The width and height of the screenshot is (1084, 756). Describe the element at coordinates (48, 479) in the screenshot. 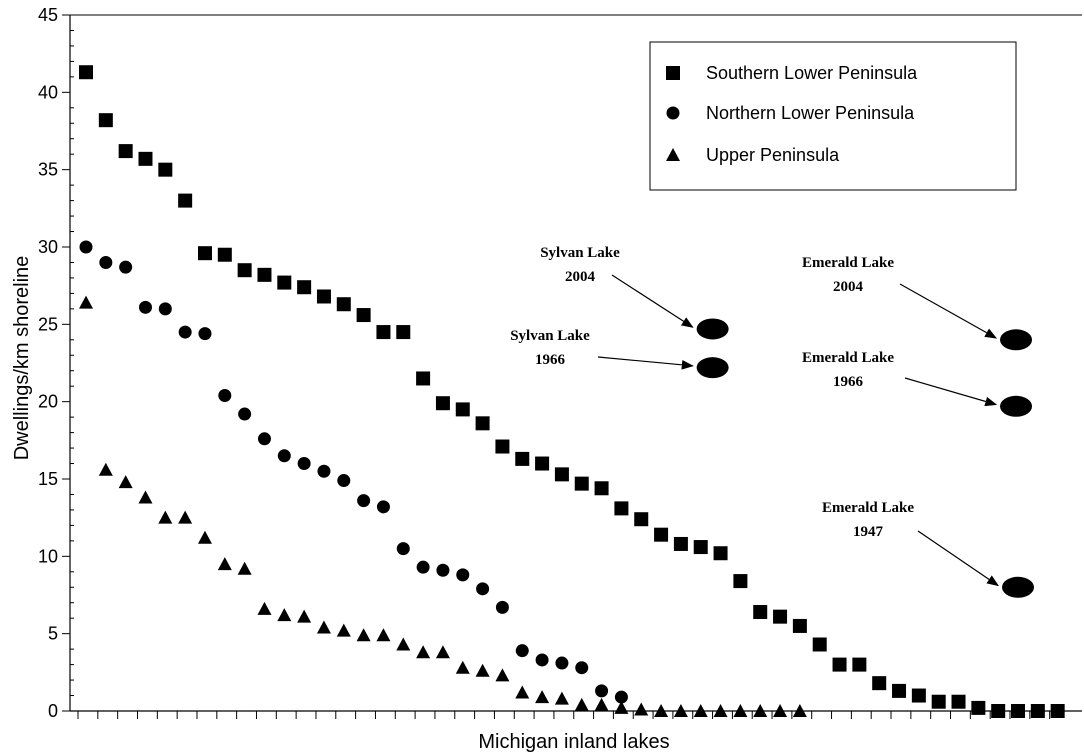

I see `y-tick-label: 15` at that location.